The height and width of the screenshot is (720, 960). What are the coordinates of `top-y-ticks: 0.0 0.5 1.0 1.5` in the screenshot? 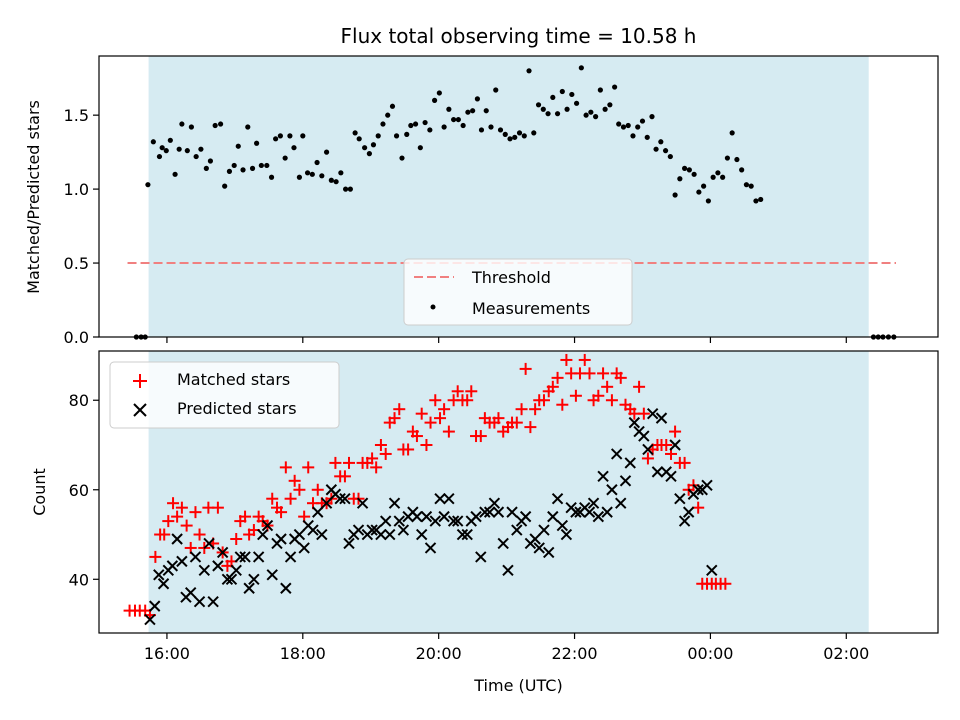 It's located at (81, 226).